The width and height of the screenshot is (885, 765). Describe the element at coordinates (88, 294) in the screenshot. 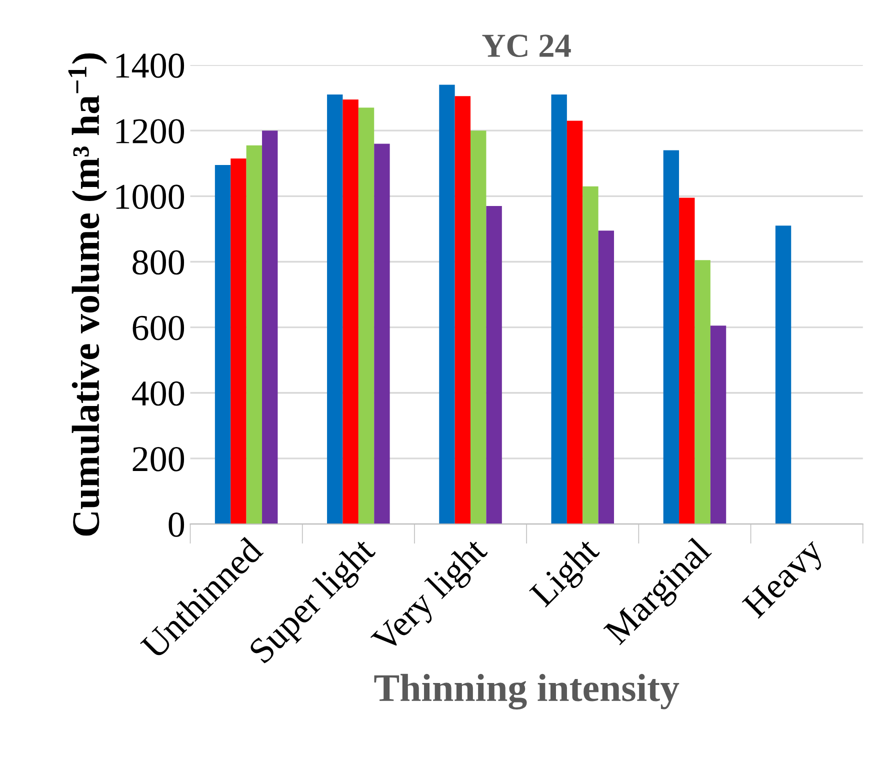

I see `y-axis-title: Cumulative volume (m³ ha$^{−1}$)` at that location.